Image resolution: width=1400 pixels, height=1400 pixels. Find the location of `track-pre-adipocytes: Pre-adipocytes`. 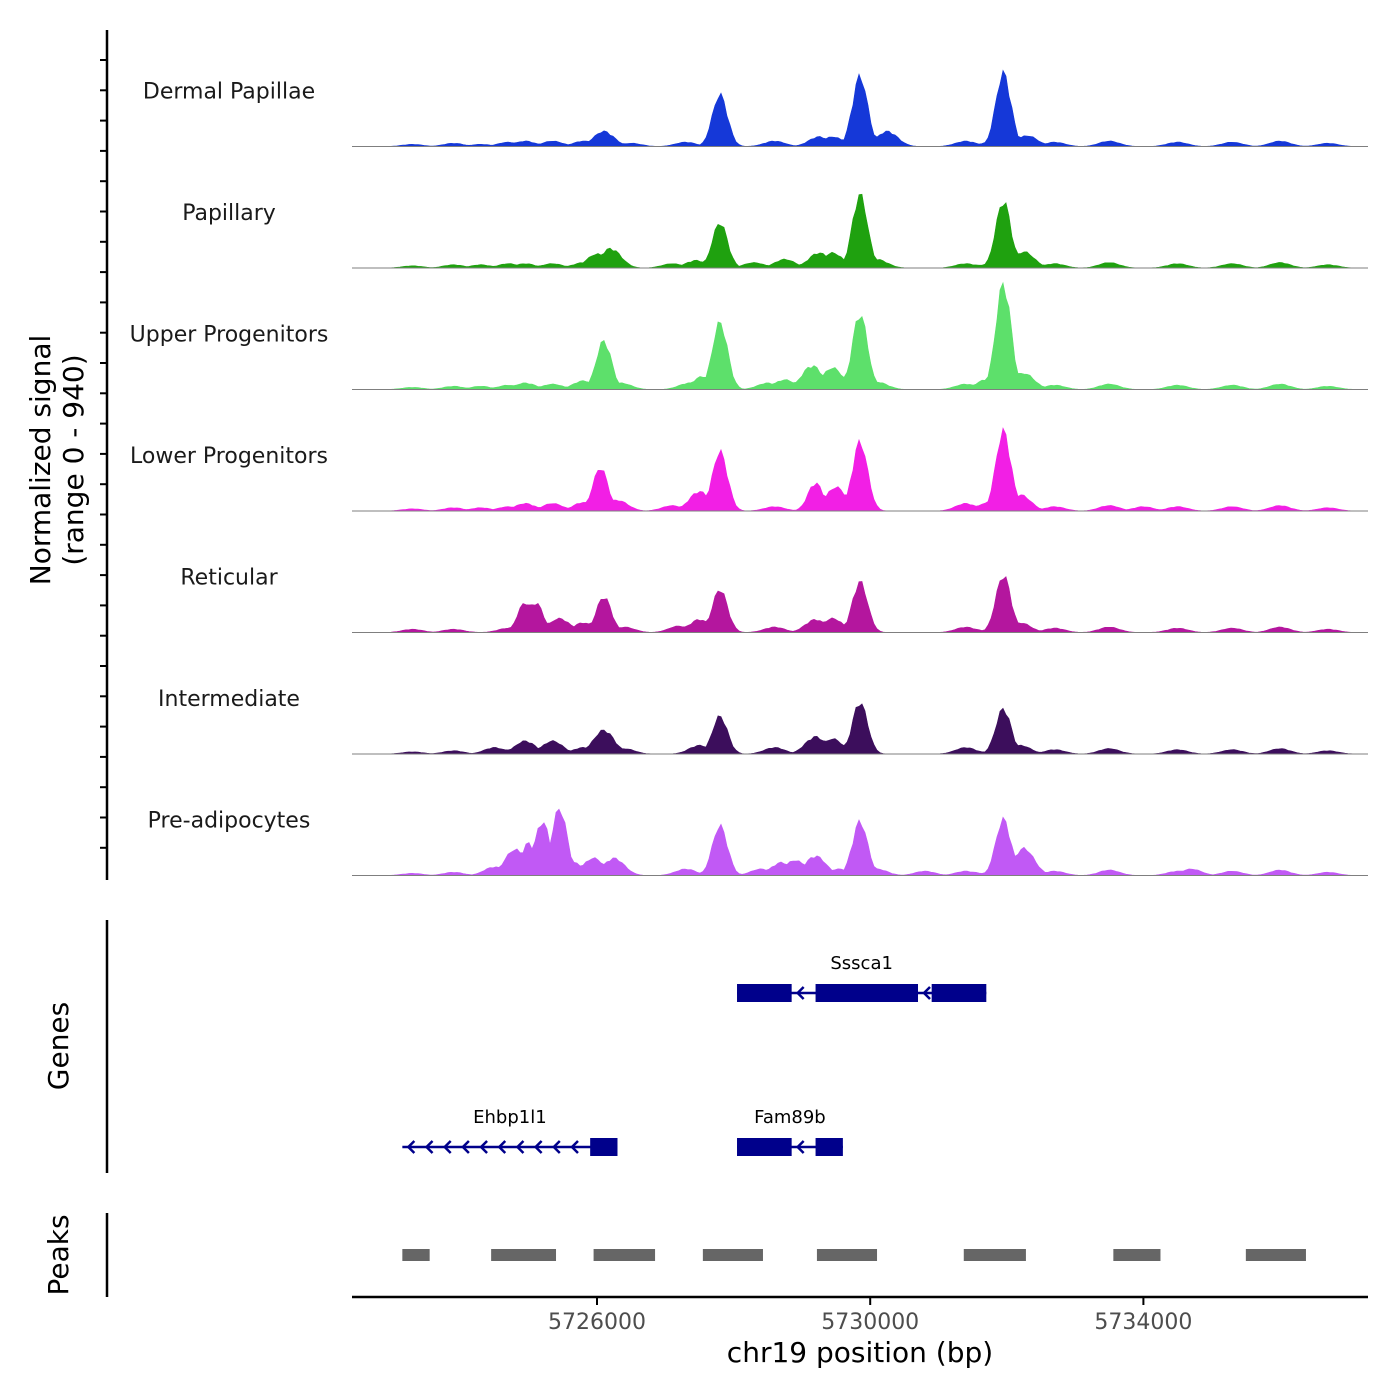

track-pre-adipocytes: Pre-adipocytes is located at coordinates (758, 842).